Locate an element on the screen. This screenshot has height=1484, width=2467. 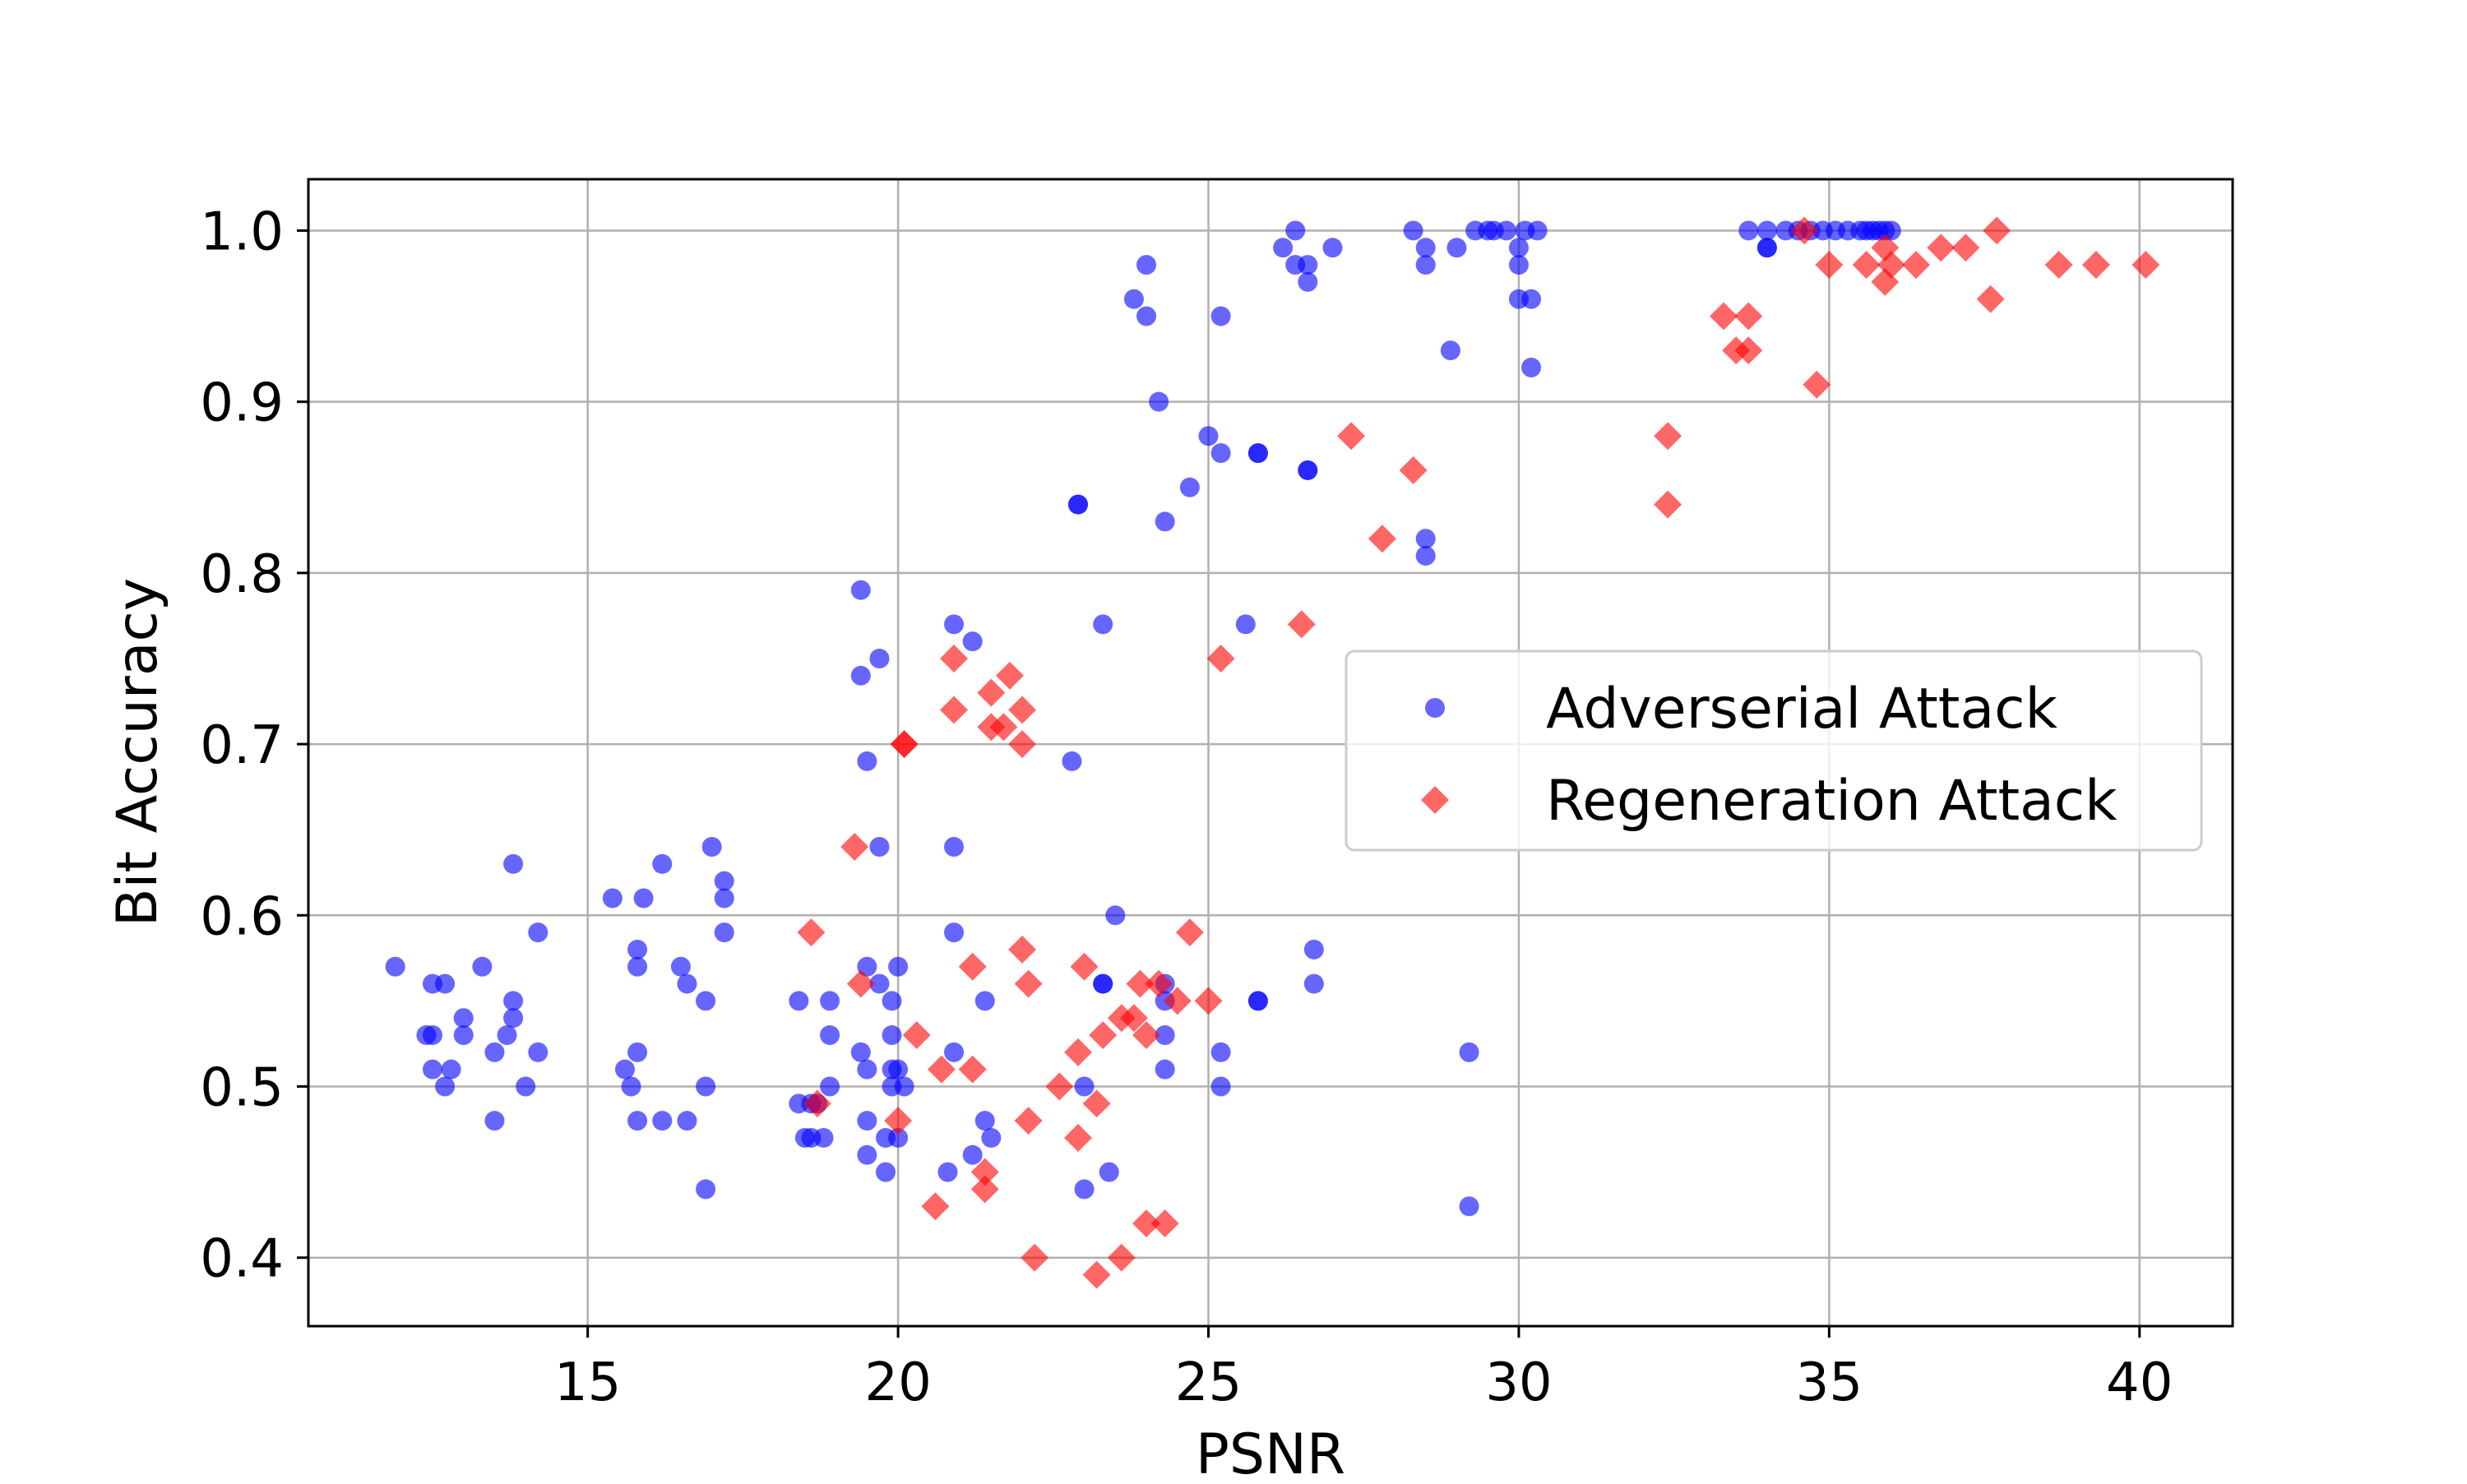
legend-label-adversarial: Adverserial Attack is located at coordinates (1802, 710).